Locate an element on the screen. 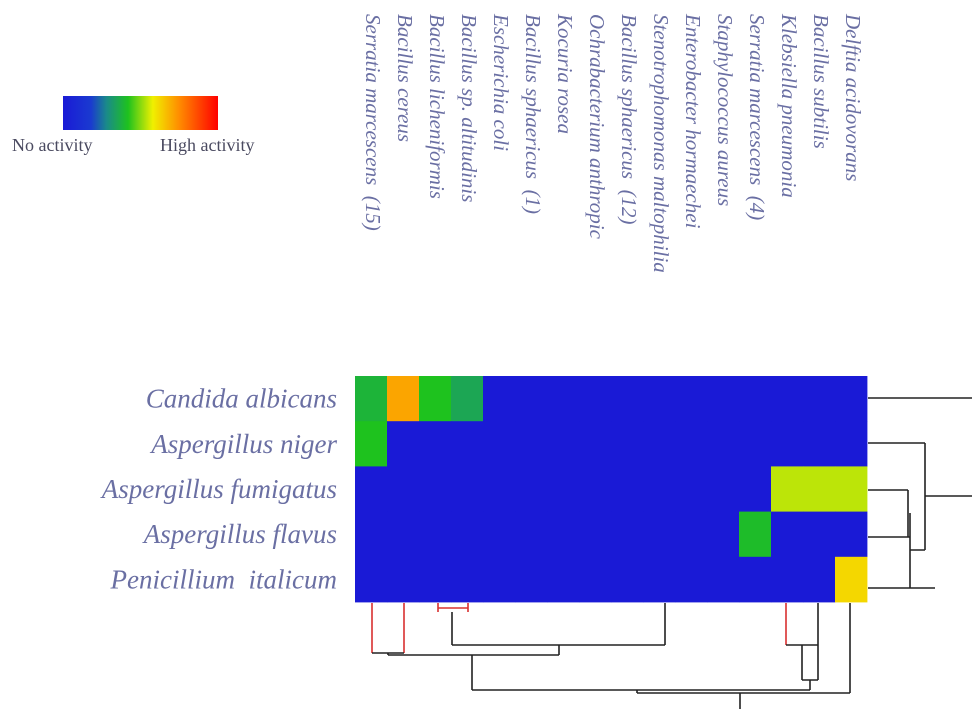 This screenshot has height=709, width=972. column-label: Escherichia coli is located at coordinates (501, 82).